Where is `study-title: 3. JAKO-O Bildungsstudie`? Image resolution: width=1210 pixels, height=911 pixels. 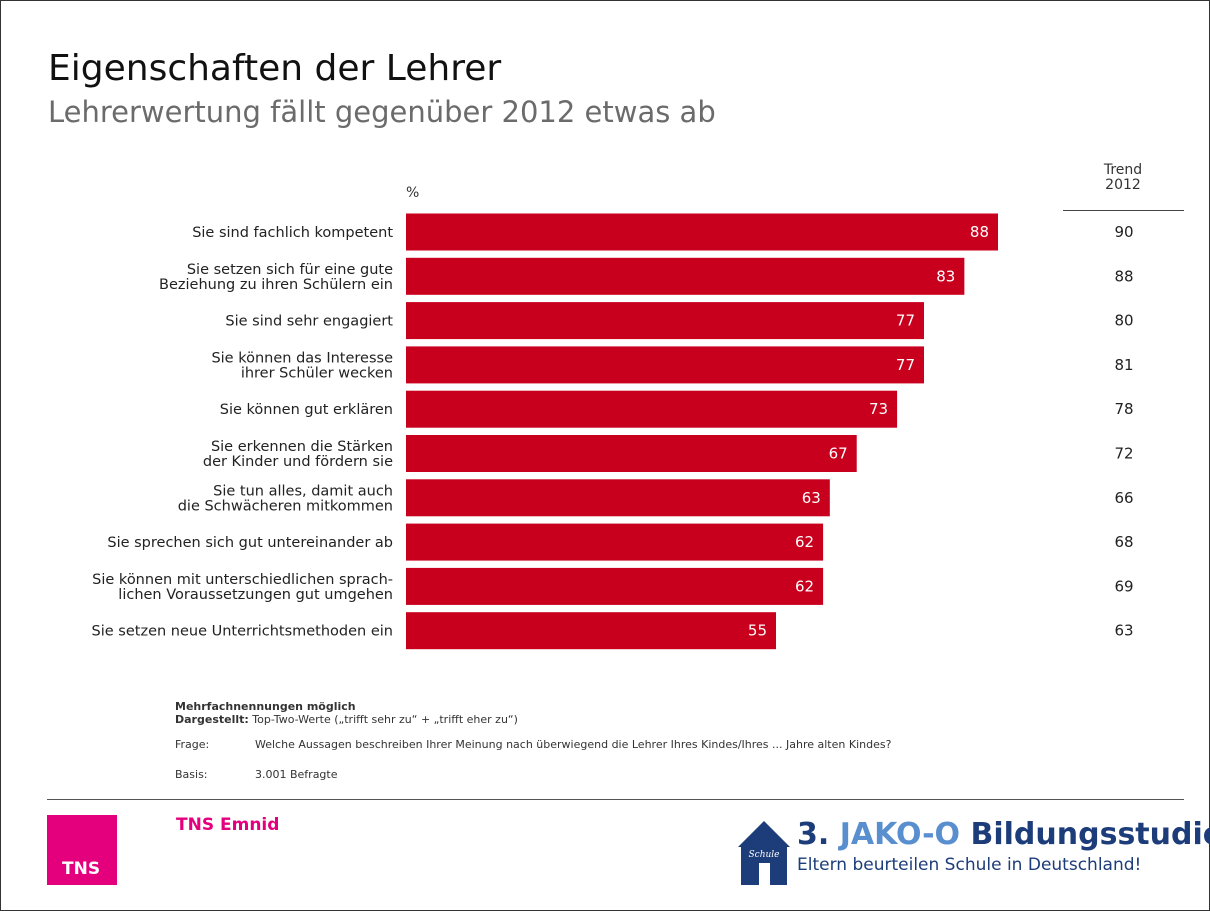
study-title: 3. JAKO-O Bildungsstudie is located at coordinates (1003, 834).